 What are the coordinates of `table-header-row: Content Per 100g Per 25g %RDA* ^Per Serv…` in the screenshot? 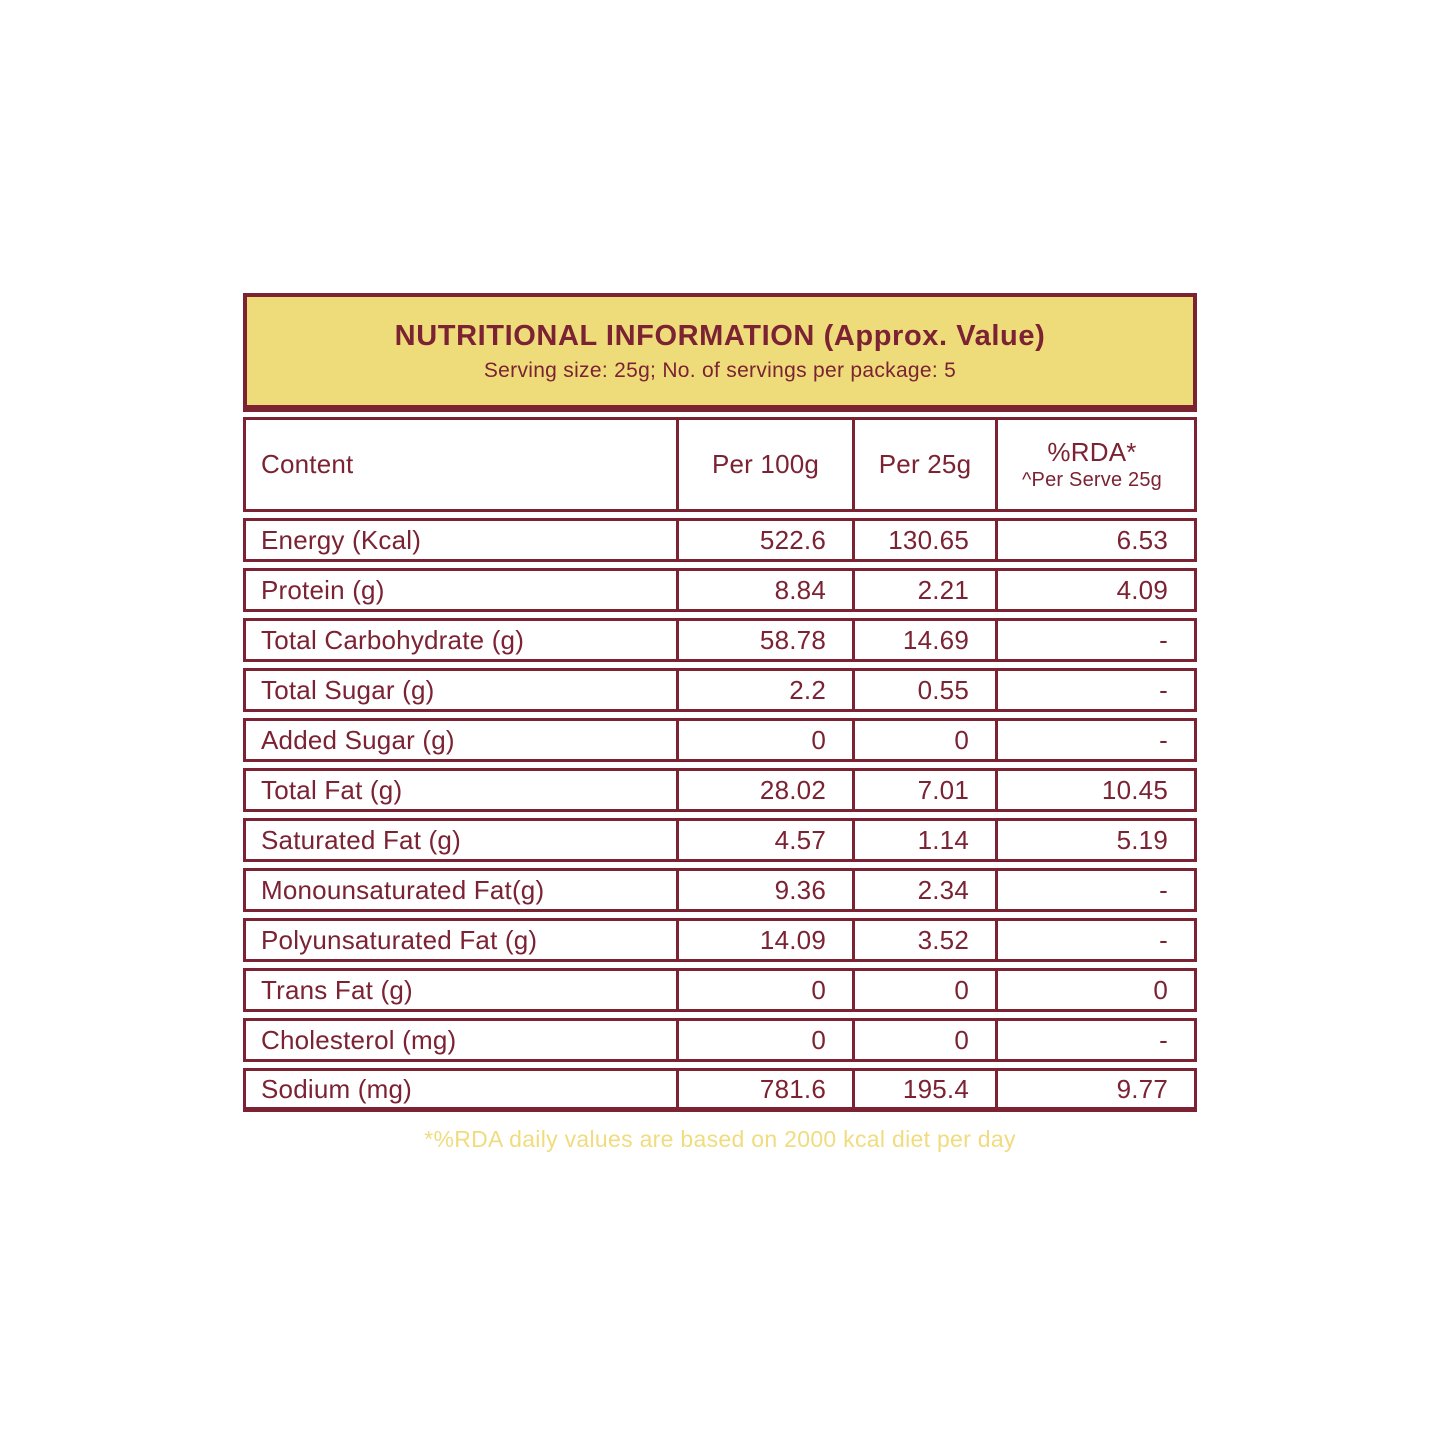 It's located at (720, 464).